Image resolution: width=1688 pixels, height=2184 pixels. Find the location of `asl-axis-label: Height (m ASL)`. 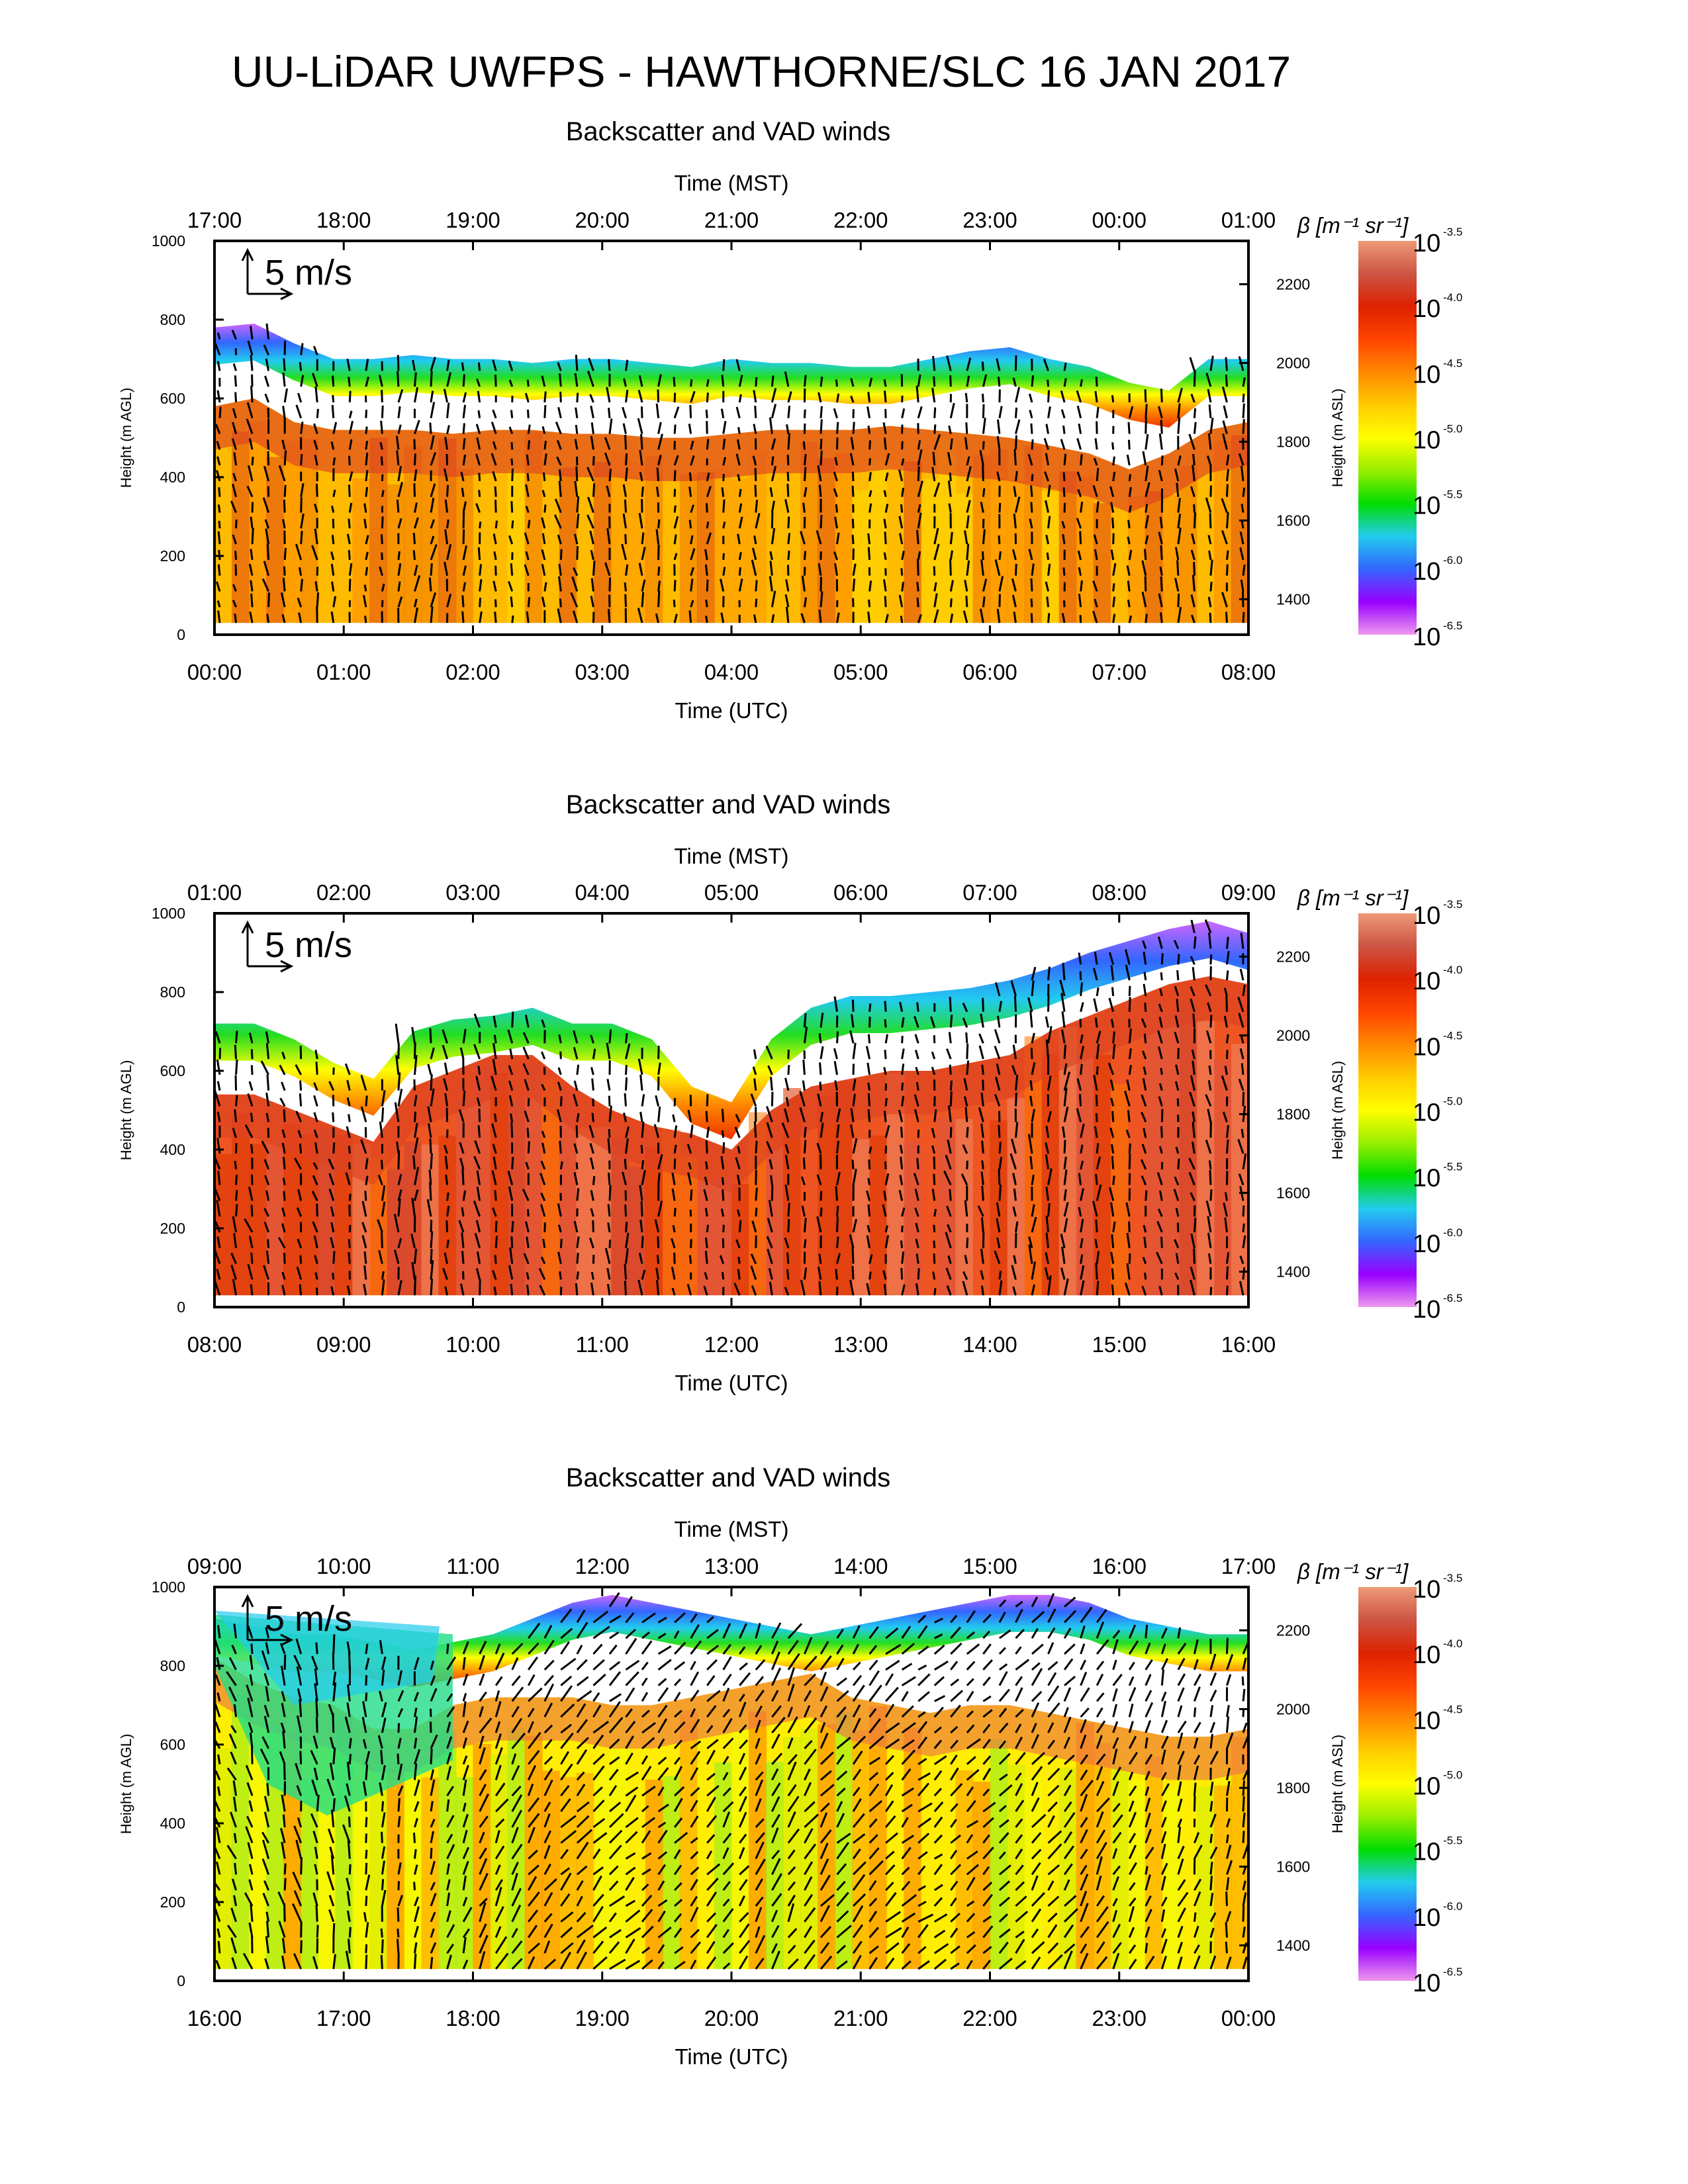

asl-axis-label: Height (m ASL) is located at coordinates (1337, 1110).